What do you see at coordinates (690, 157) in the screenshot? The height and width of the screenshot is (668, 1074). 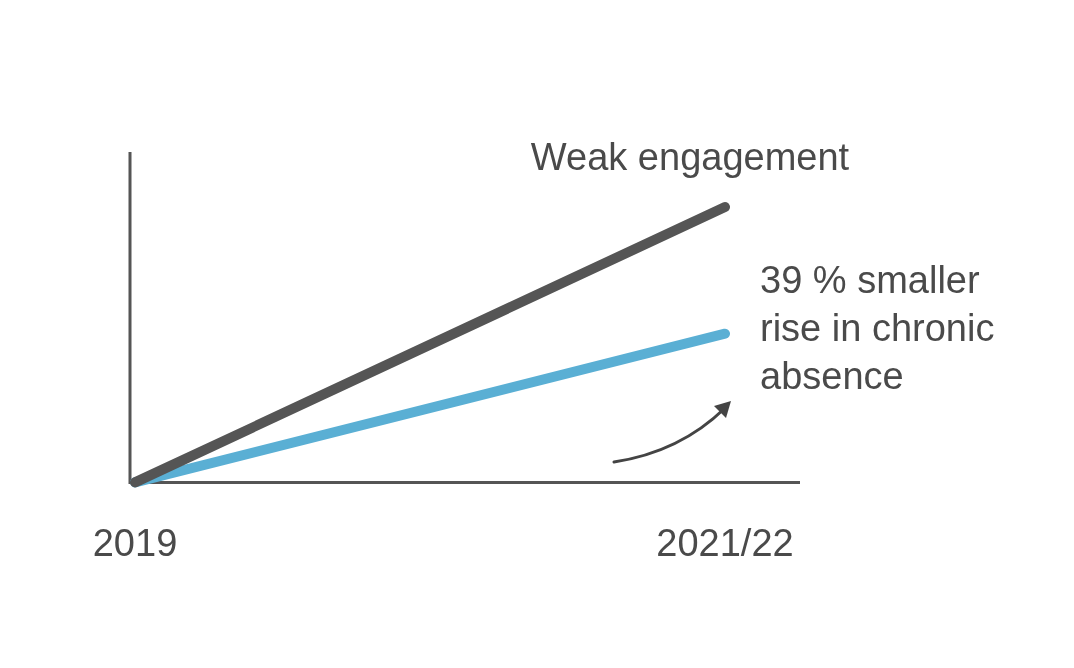 I see `series-label: Weak engagement` at bounding box center [690, 157].